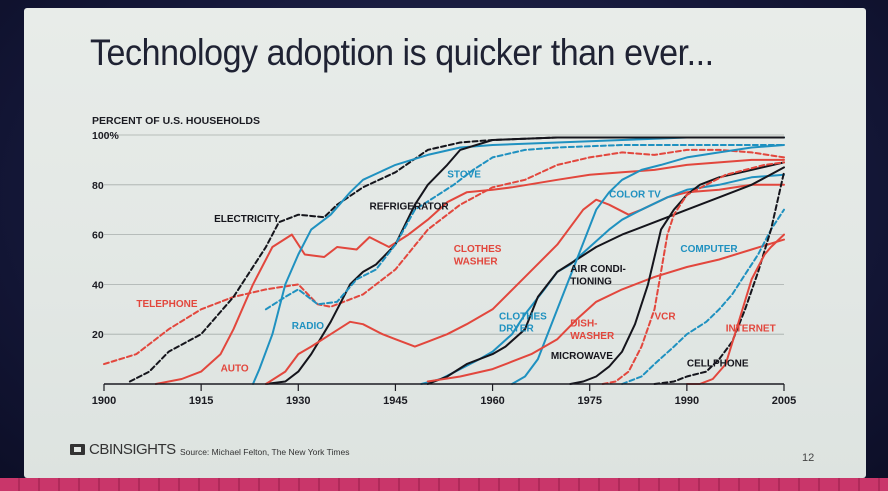 The height and width of the screenshot is (491, 888). Describe the element at coordinates (464, 174) in the screenshot. I see `series-label: STOVE` at that location.